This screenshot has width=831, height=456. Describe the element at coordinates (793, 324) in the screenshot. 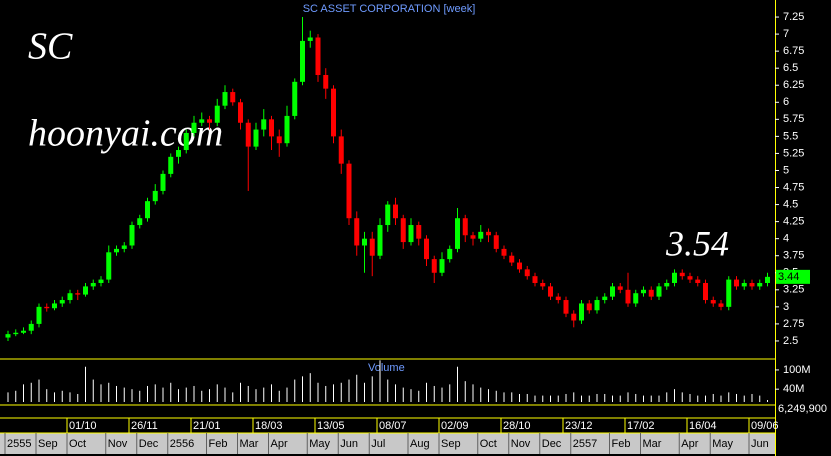

I see `y-tick-label: 2.75` at that location.